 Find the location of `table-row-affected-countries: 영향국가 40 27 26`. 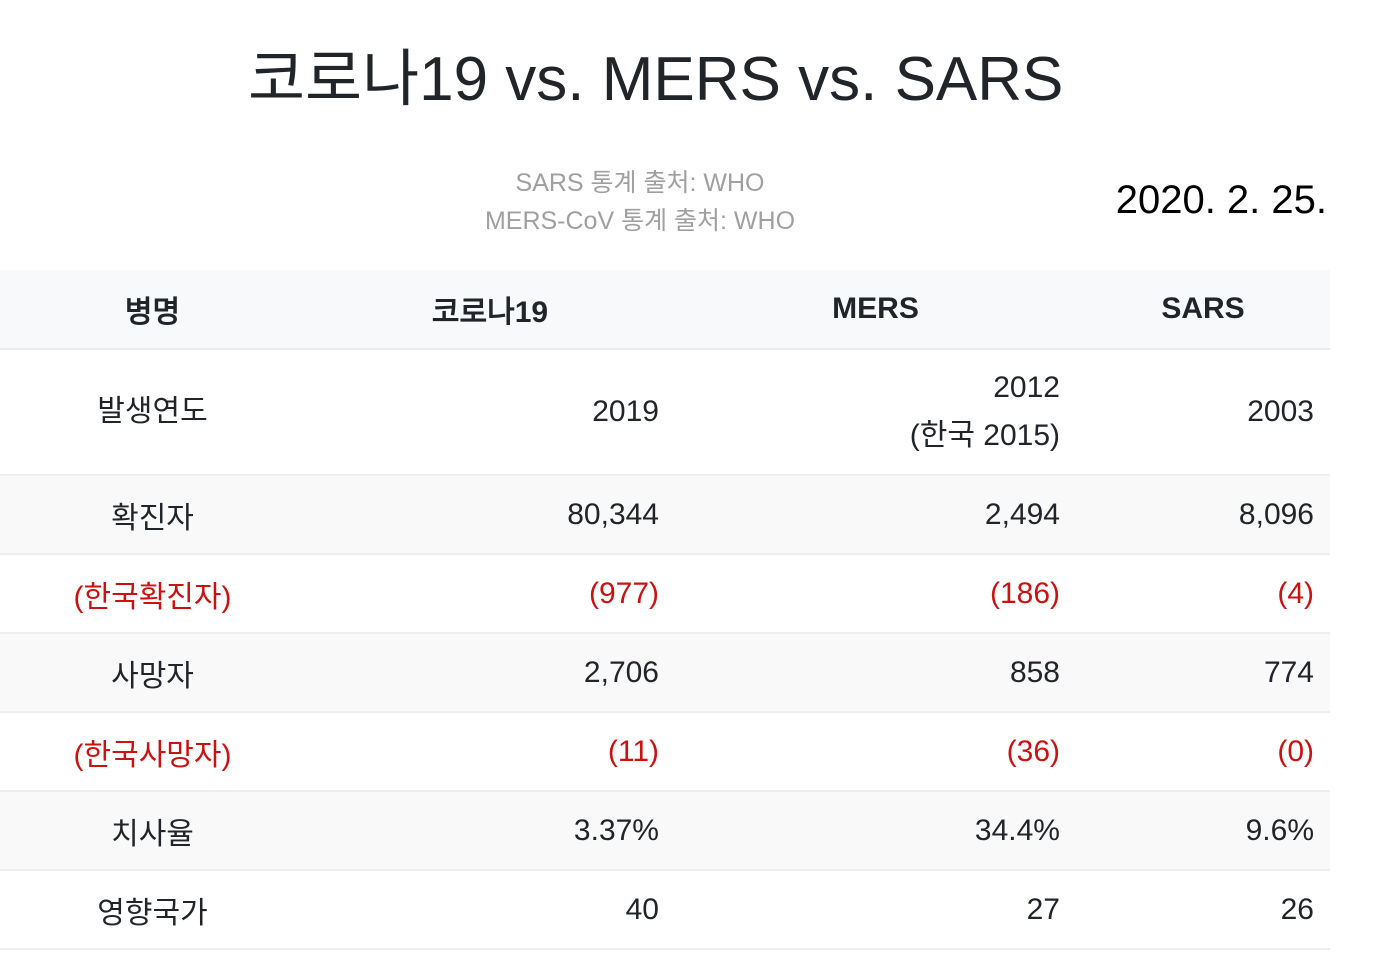

table-row-affected-countries: 영향국가 40 27 26 is located at coordinates (665, 910).